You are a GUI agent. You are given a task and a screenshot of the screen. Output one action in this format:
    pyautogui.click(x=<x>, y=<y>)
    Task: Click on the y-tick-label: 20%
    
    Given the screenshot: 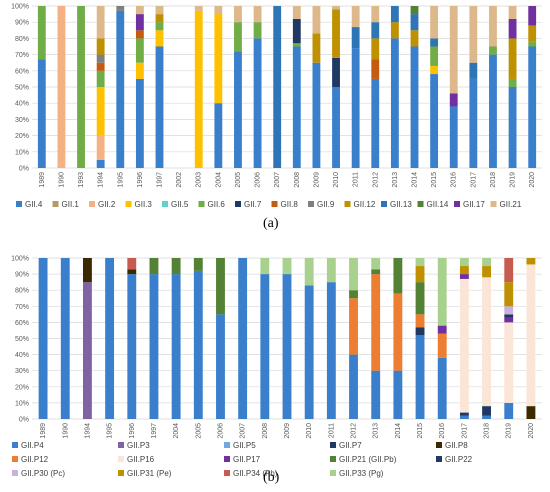 What is the action you would take?
    pyautogui.click(x=22, y=387)
    